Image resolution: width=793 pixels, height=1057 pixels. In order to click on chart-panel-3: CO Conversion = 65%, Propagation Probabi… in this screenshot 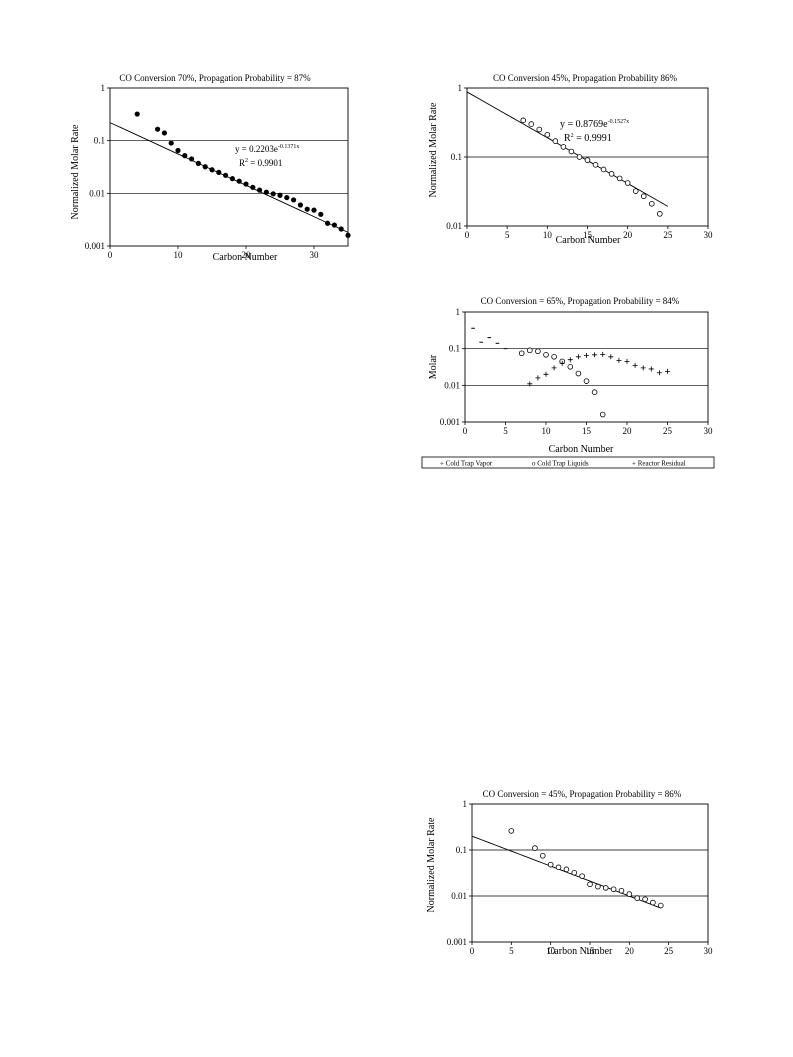, I will do `click(570, 385)`.